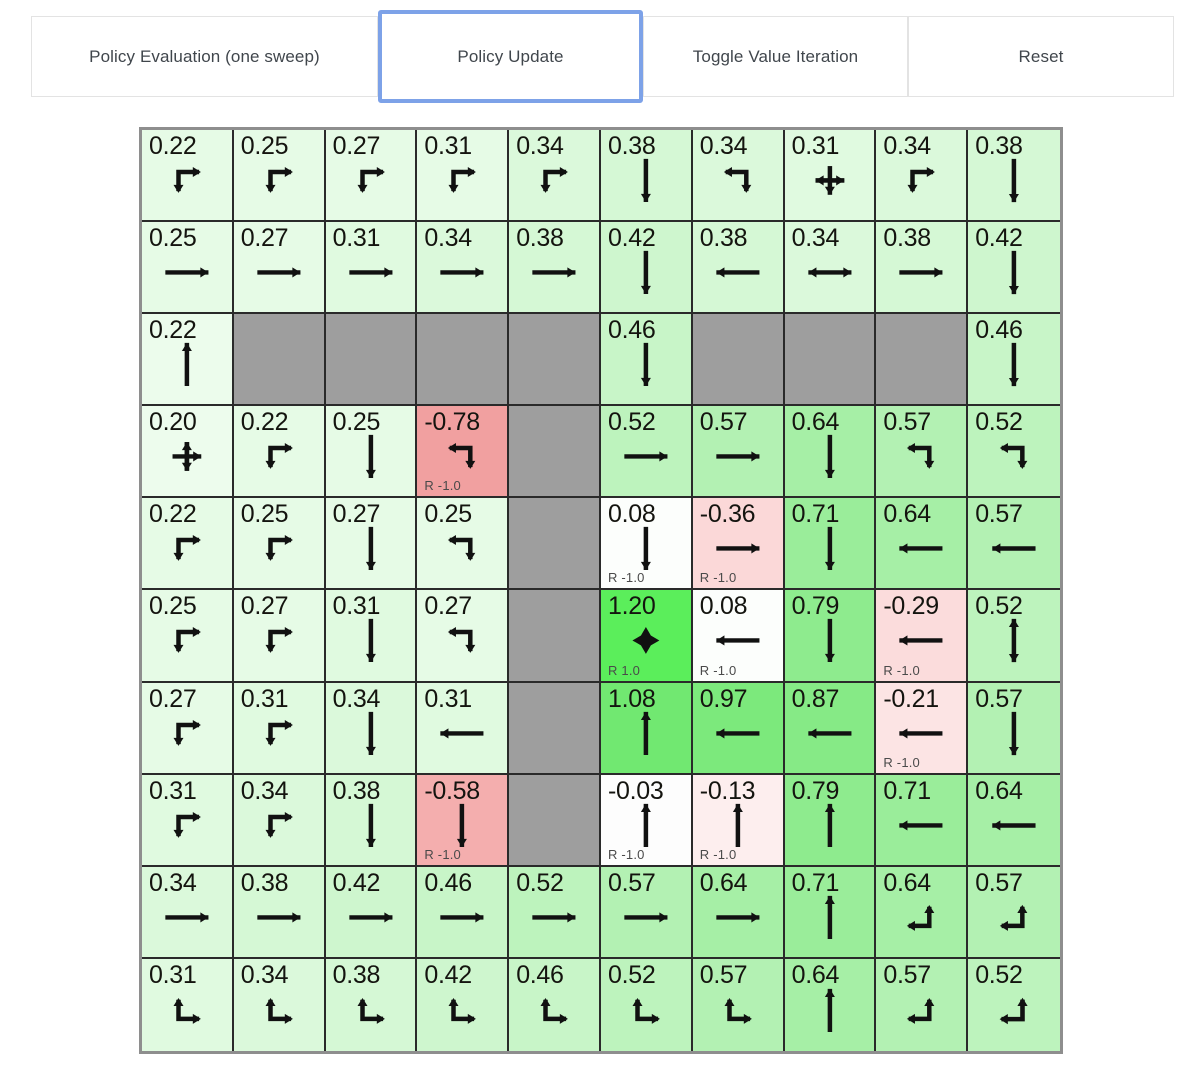 The height and width of the screenshot is (1080, 1202). I want to click on grid-cell-r1-c7: 0.34, so click(830, 268).